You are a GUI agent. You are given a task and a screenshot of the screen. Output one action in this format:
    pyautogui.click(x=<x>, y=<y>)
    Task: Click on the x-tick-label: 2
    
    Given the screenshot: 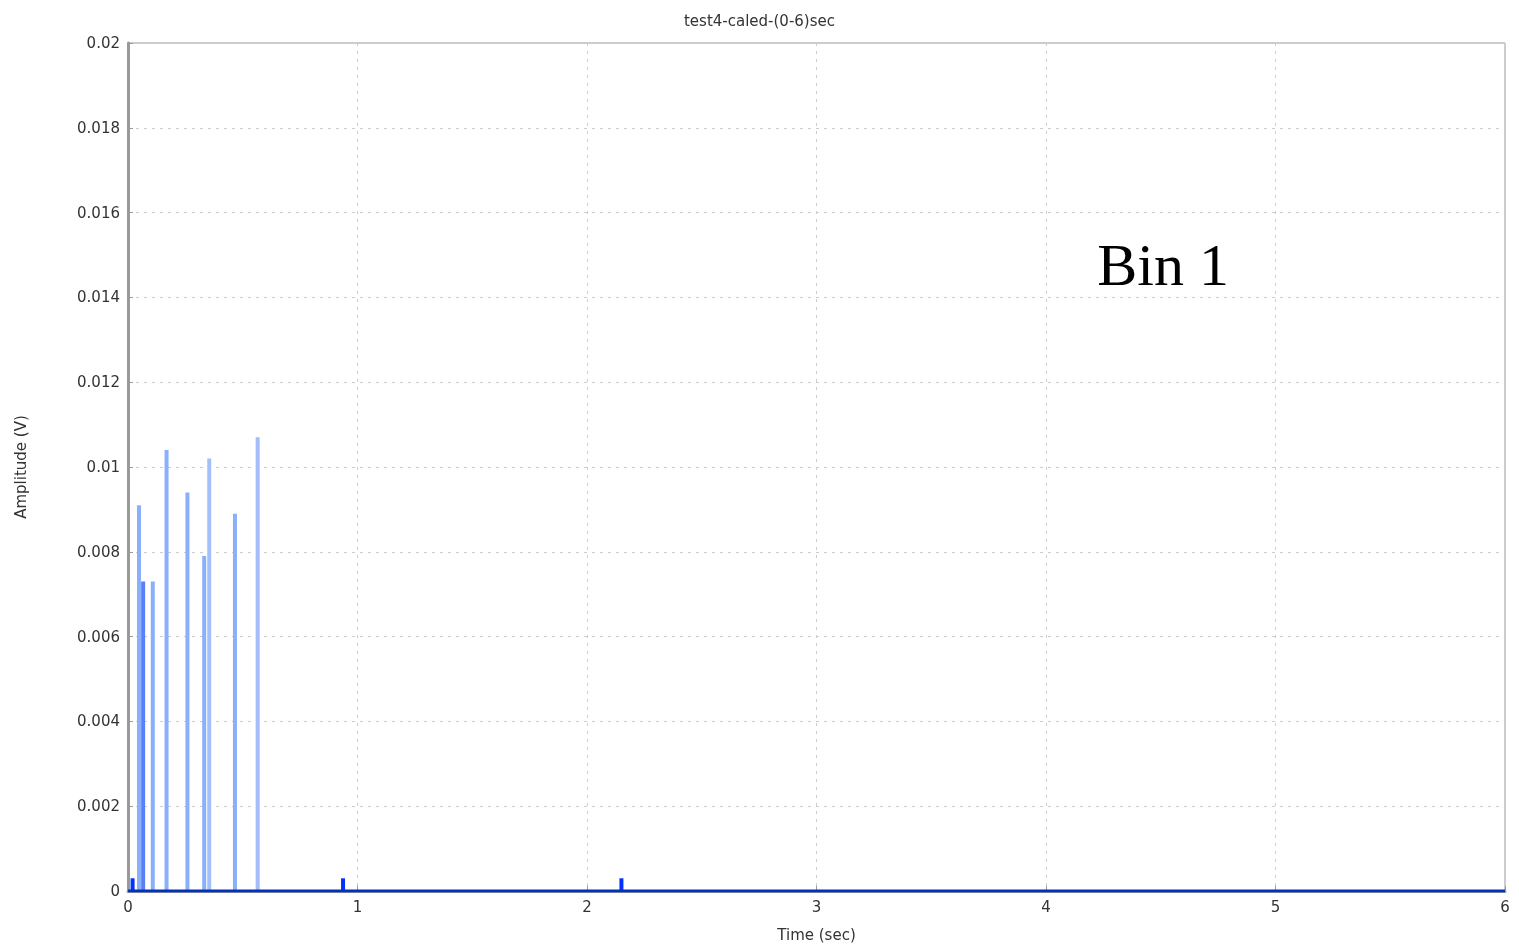 What is the action you would take?
    pyautogui.click(x=587, y=906)
    